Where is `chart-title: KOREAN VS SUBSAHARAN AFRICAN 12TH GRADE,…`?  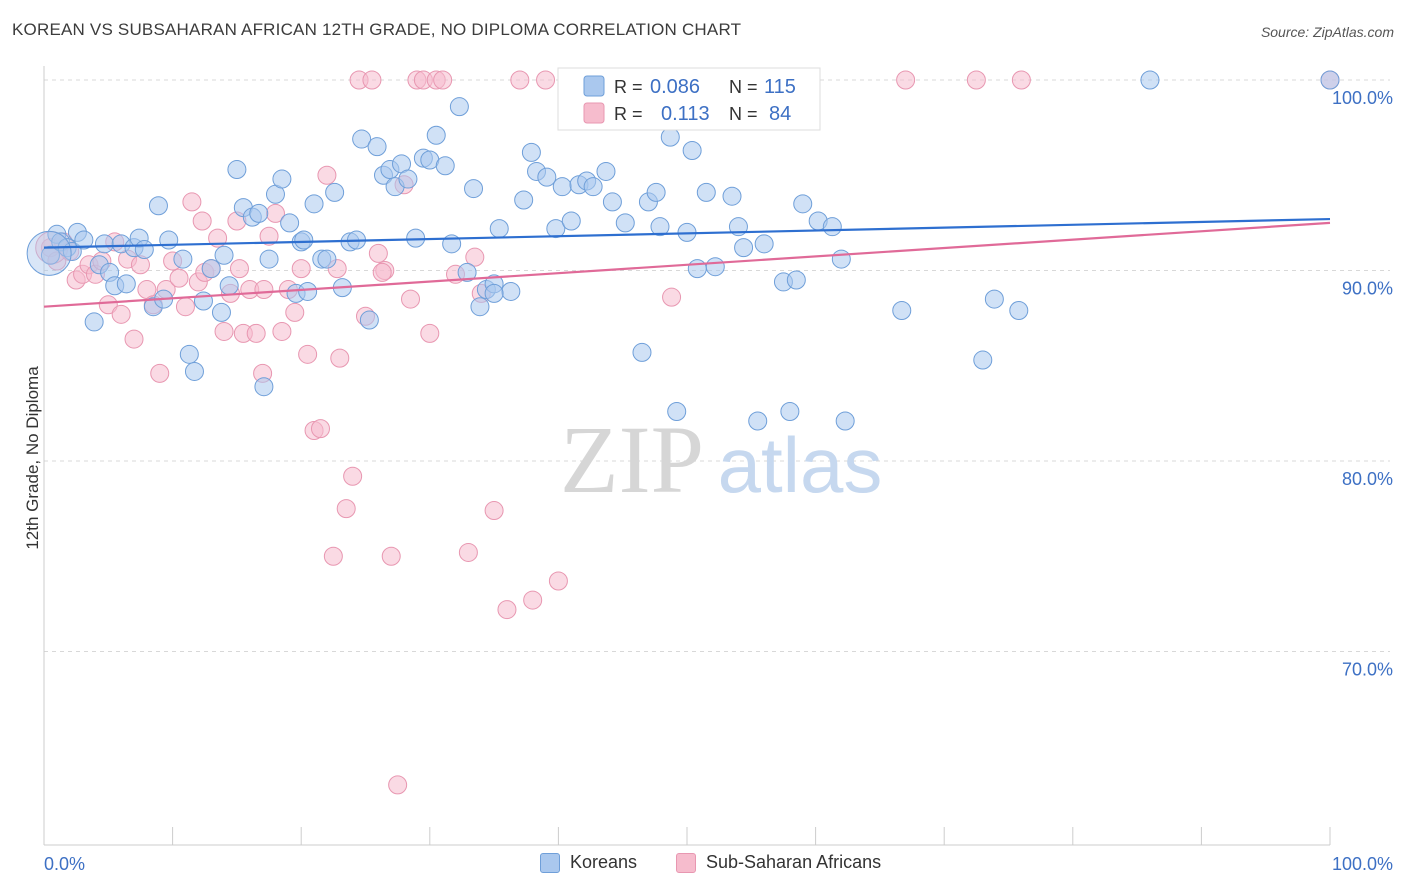 chart-title: KOREAN VS SUBSAHARAN AFRICAN 12TH GRADE,… is located at coordinates (377, 29).